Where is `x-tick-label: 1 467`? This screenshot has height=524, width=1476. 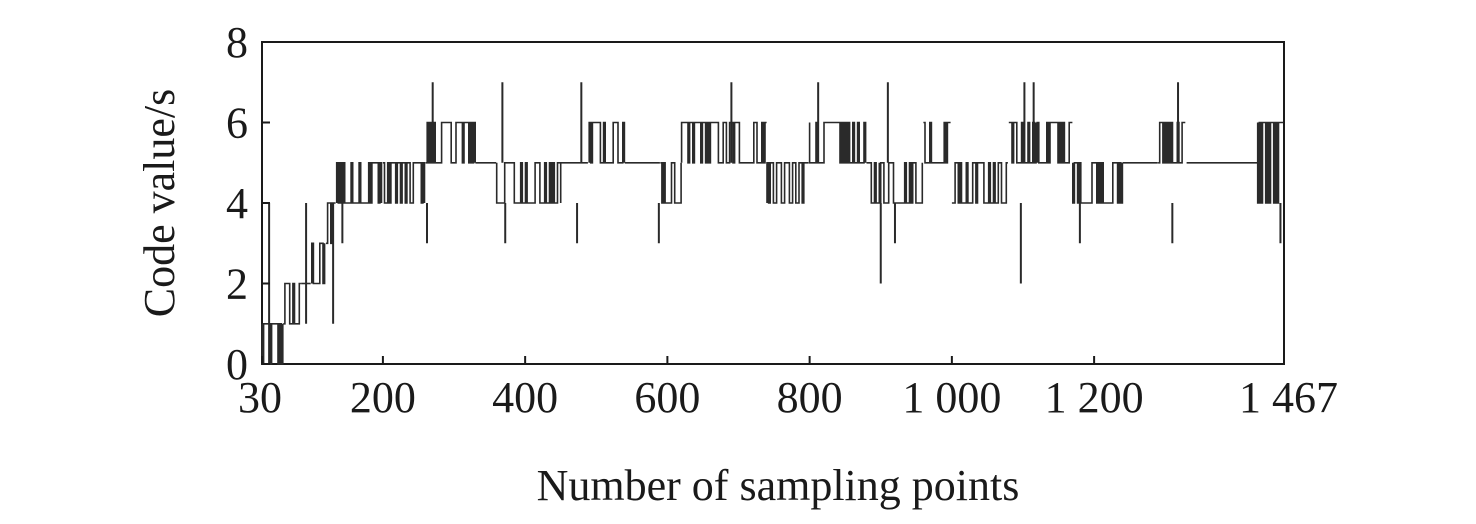
x-tick-label: 1 467 is located at coordinates (1288, 397).